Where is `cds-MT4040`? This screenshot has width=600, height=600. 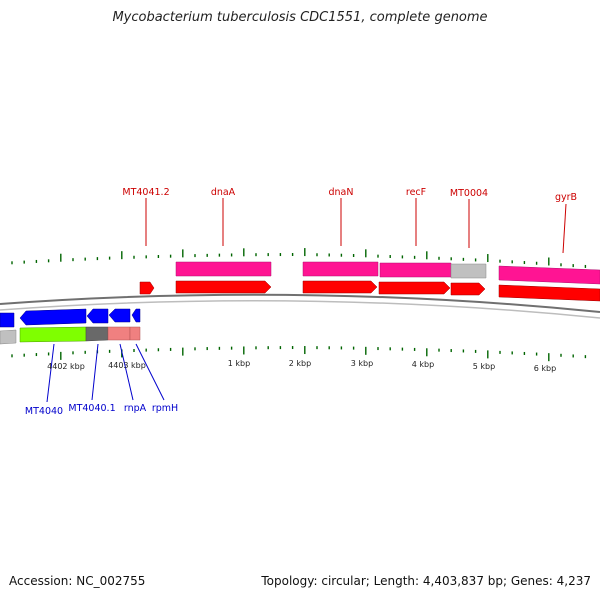
cds-MT4040 is located at coordinates (53, 334).